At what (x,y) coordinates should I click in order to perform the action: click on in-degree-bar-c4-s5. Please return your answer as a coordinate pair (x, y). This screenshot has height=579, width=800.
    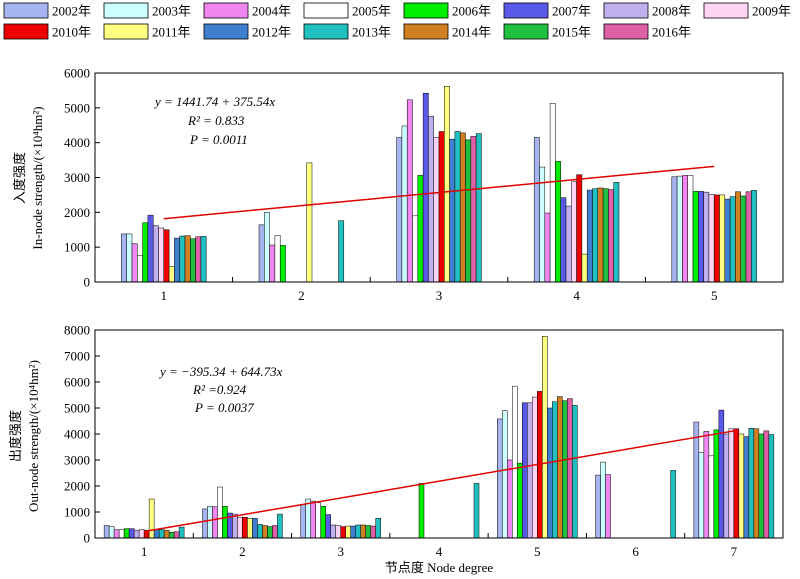
    Looking at the image, I should click on (558, 222).